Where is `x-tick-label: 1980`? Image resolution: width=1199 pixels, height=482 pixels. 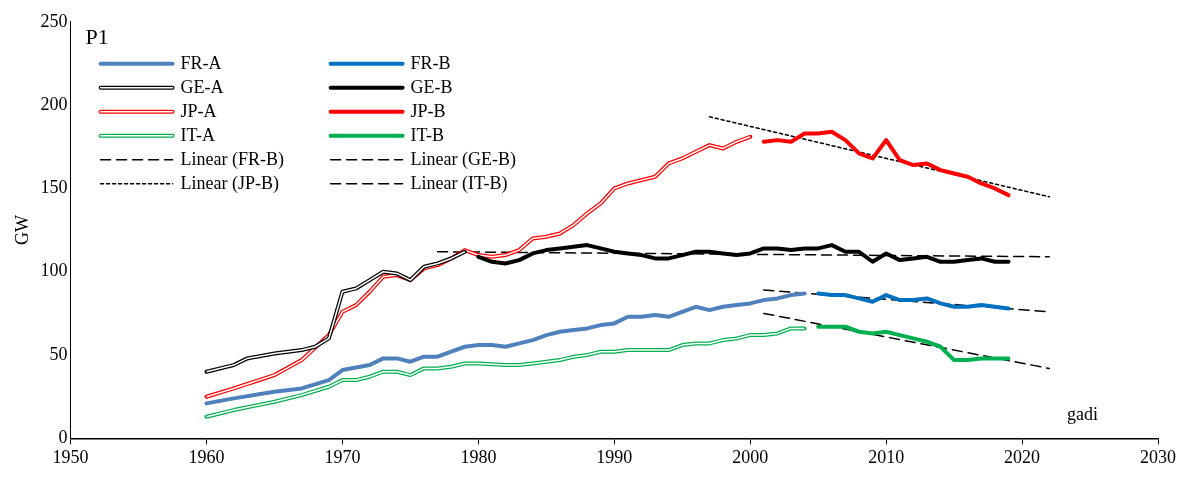
x-tick-label: 1980 is located at coordinates (478, 456).